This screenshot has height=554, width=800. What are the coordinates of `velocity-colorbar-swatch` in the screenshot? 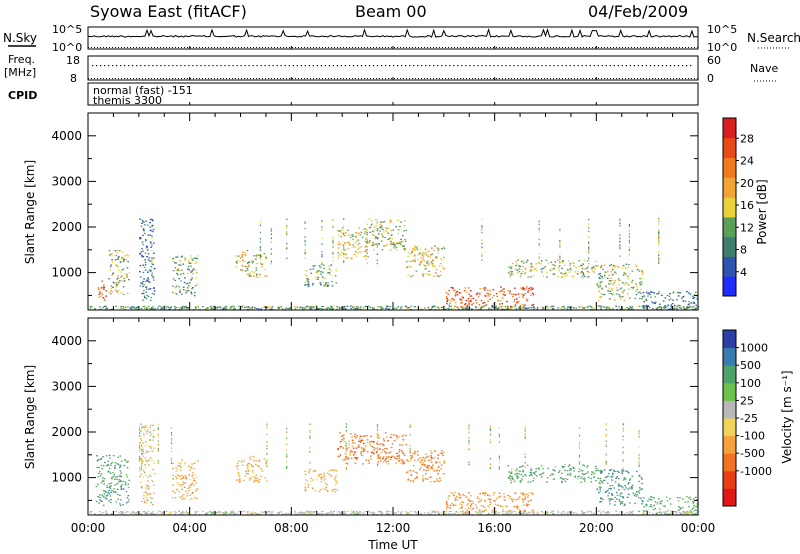 It's located at (729, 444).